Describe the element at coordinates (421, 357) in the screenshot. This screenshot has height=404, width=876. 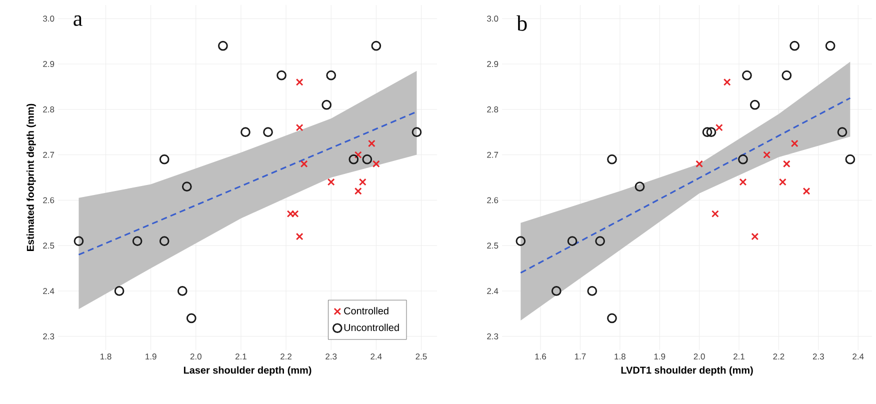
I see `x-tick-label: 2.5` at that location.